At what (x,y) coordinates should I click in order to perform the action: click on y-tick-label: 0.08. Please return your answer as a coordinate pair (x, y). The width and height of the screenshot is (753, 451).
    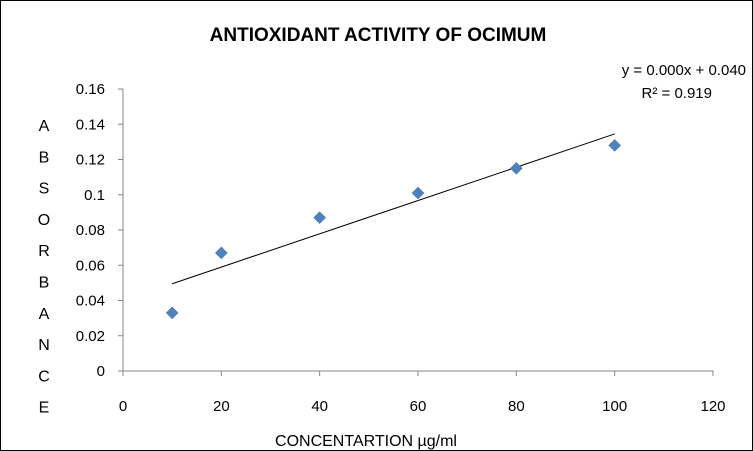
    Looking at the image, I should click on (90, 230).